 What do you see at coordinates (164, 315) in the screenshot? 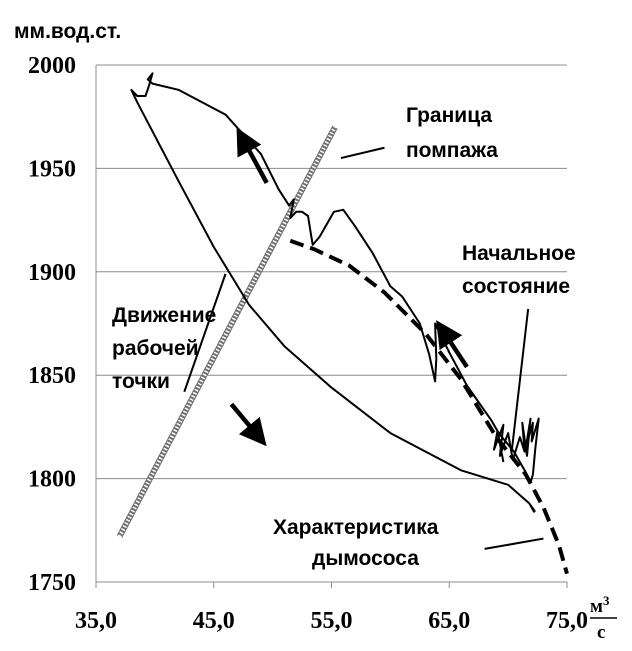
I see `annotation-movement-line1: Движение` at bounding box center [164, 315].